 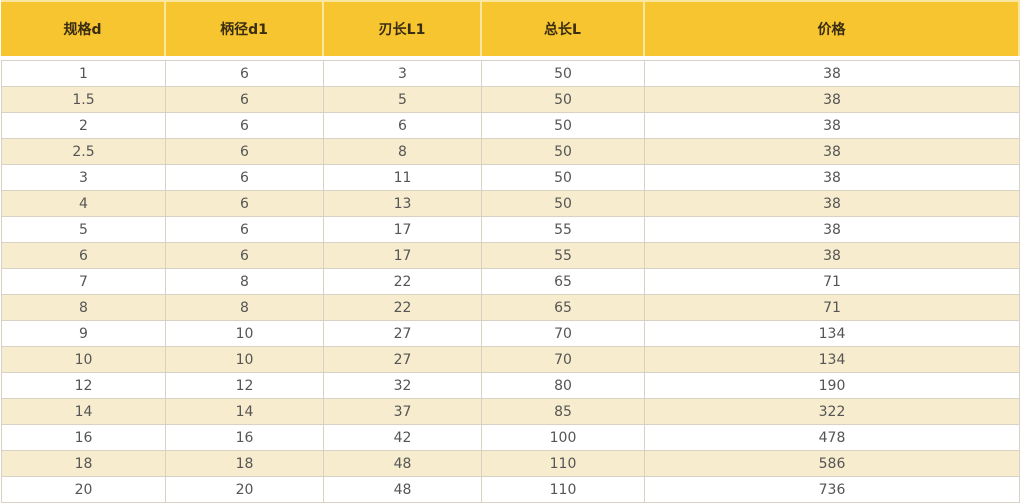 I want to click on cell-spec-d: 8, so click(x=83, y=307).